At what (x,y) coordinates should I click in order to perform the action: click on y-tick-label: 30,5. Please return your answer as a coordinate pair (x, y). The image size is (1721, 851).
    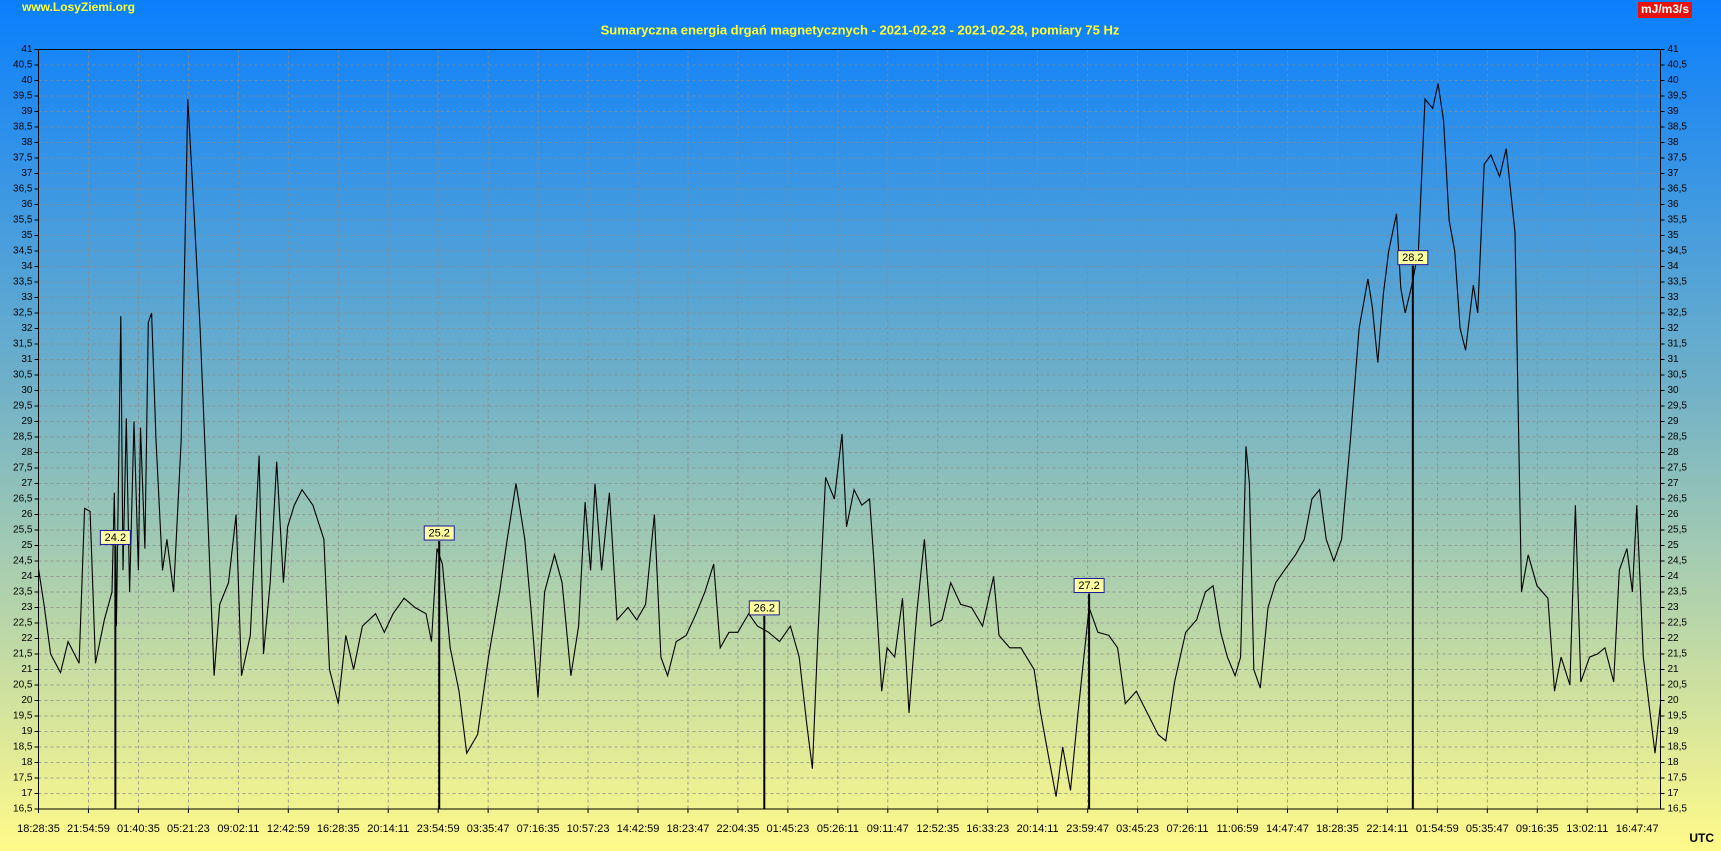
    Looking at the image, I should click on (23, 375).